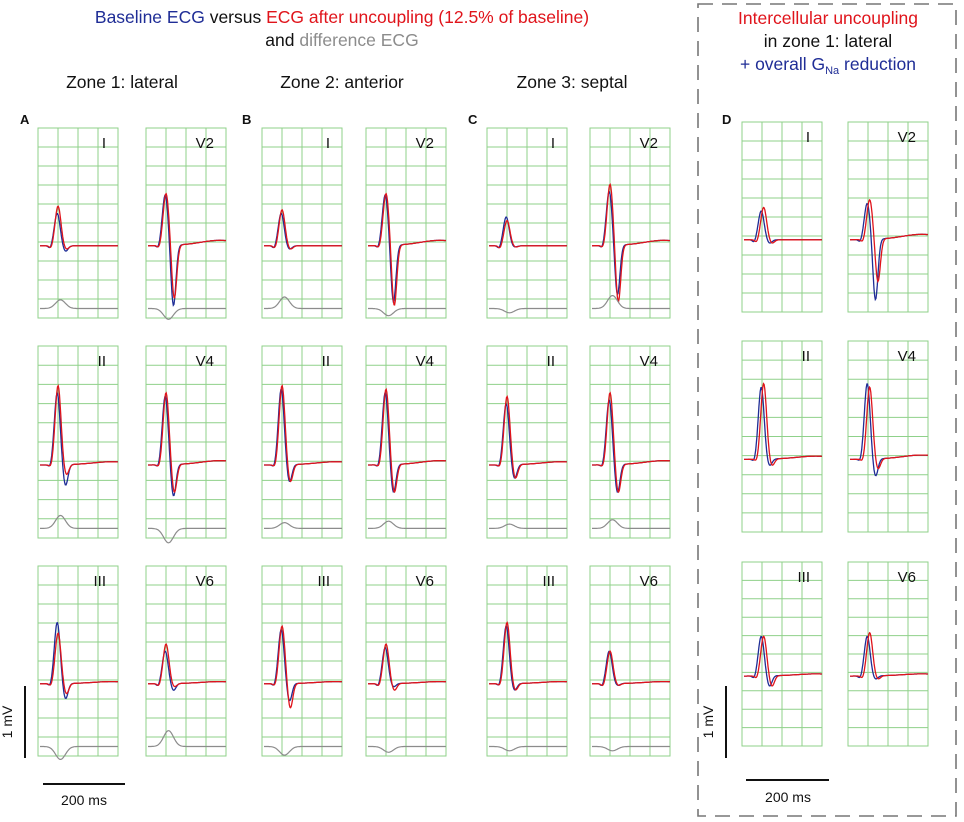 Image resolution: width=964 pixels, height=822 pixels. What do you see at coordinates (427, 17) in the screenshot?
I see `header-line1-segment: ECG after uncoupling (12.5% of baseline)` at bounding box center [427, 17].